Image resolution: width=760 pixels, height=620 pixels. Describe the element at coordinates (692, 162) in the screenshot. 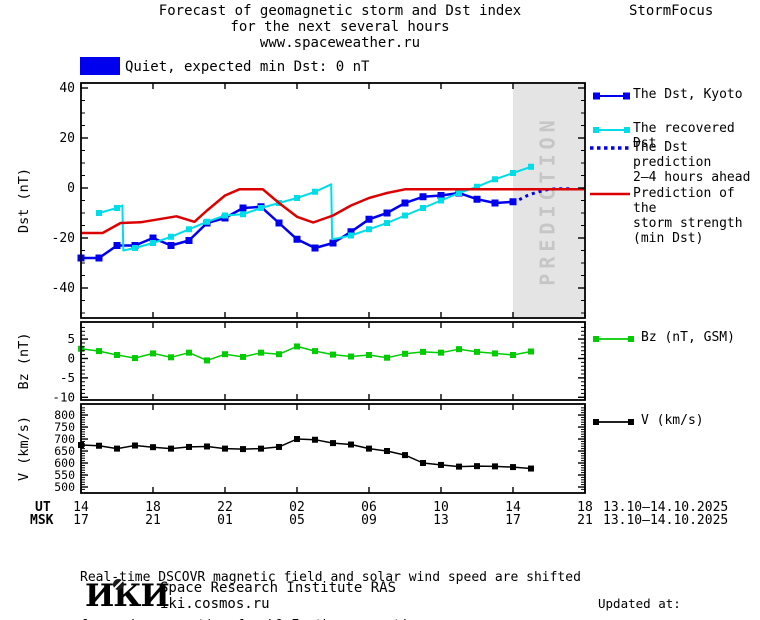

I see `legend-dst-prediction: The Dst prediction 2–4 hours ahead` at that location.